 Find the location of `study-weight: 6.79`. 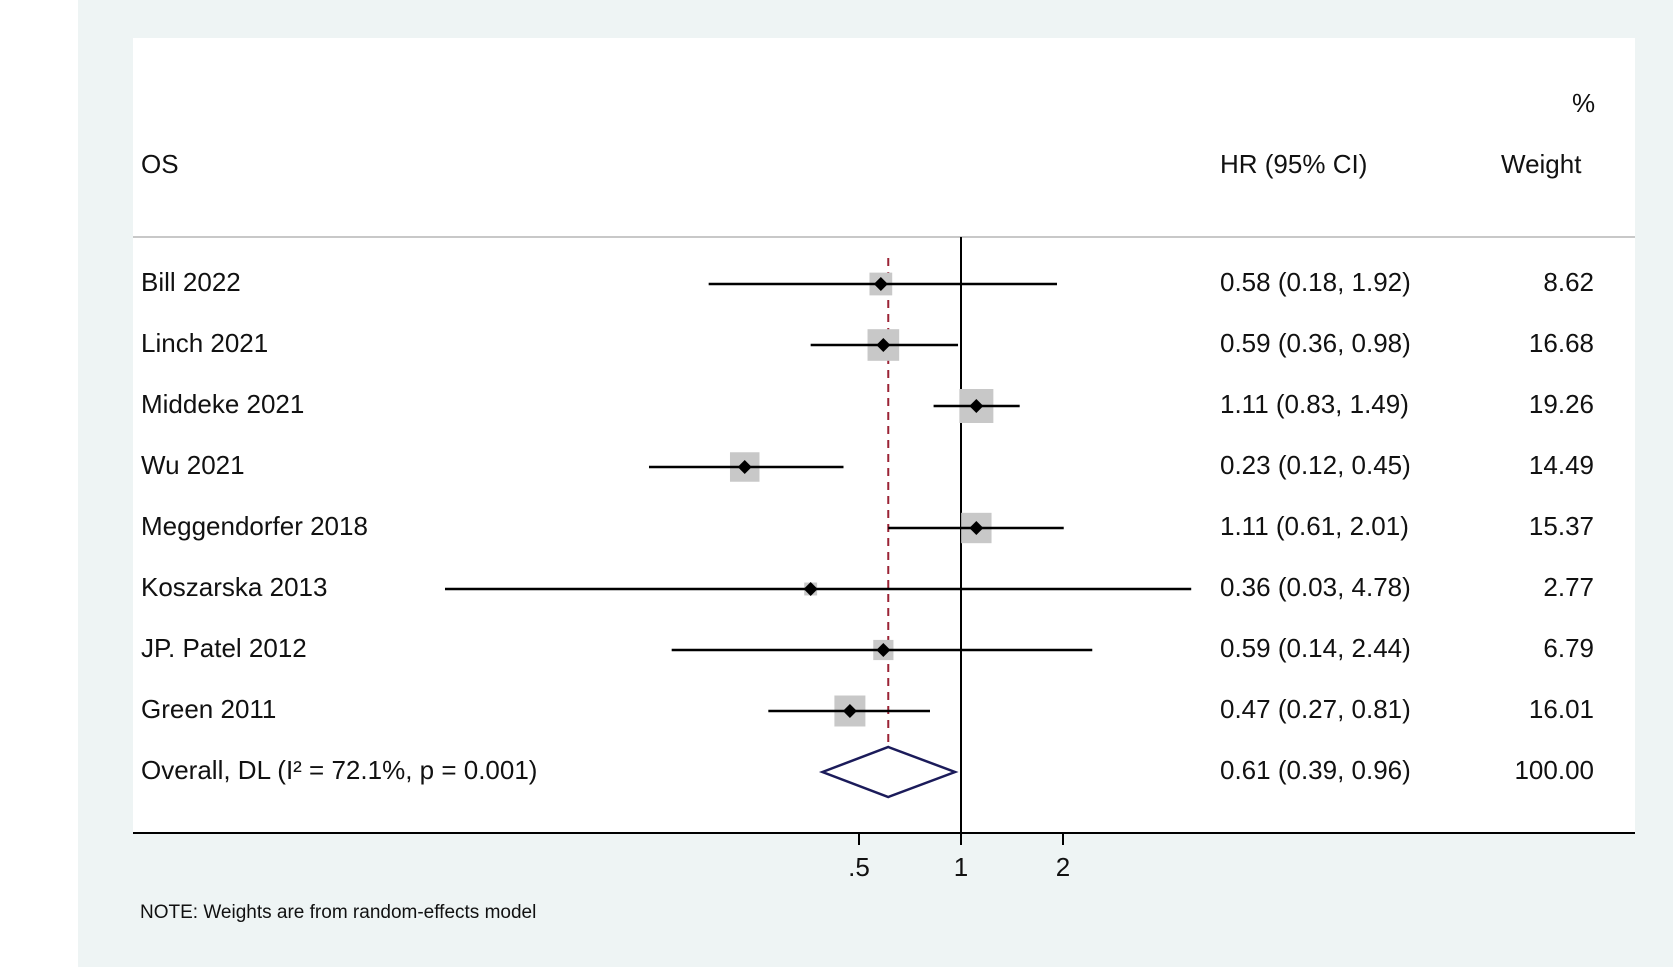

study-weight: 6.79 is located at coordinates (1568, 648).